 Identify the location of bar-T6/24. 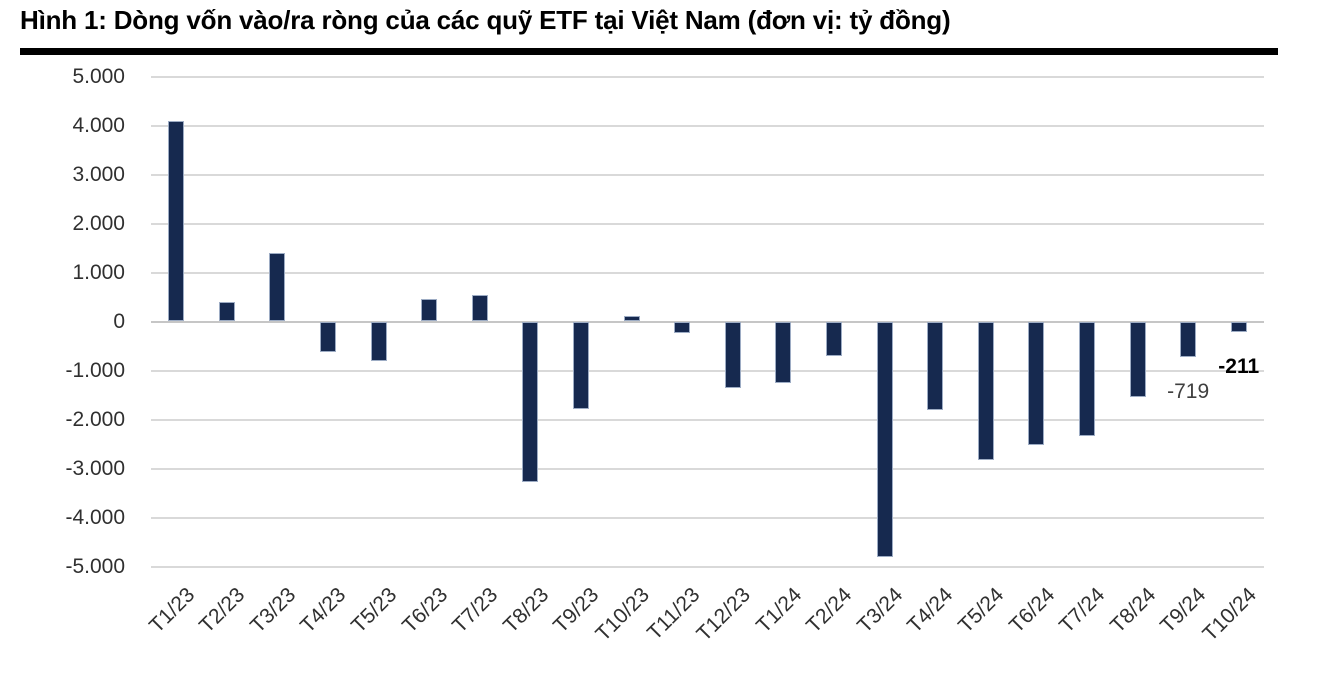
(1036, 383).